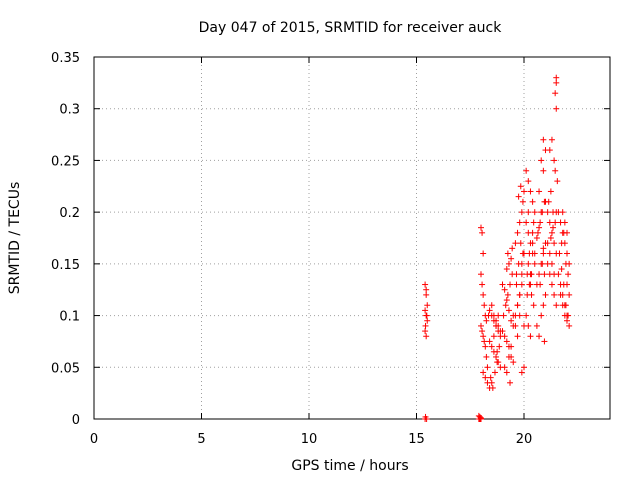 The height and width of the screenshot is (480, 640). I want to click on x-tick-label: 0, so click(94, 439).